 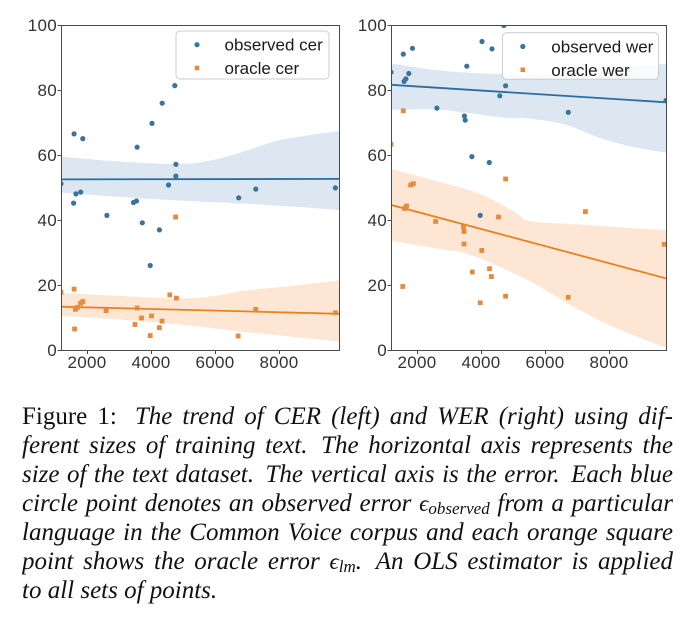 What do you see at coordinates (274, 45) in the screenshot?
I see `svg-text: observed cer` at bounding box center [274, 45].